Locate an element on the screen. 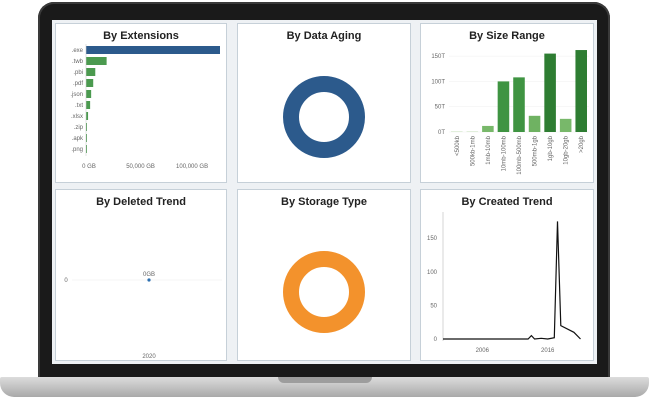 The height and width of the screenshot is (401, 649). deleted-trend-chart: 0 0GB 2020 is located at coordinates (143, 316).